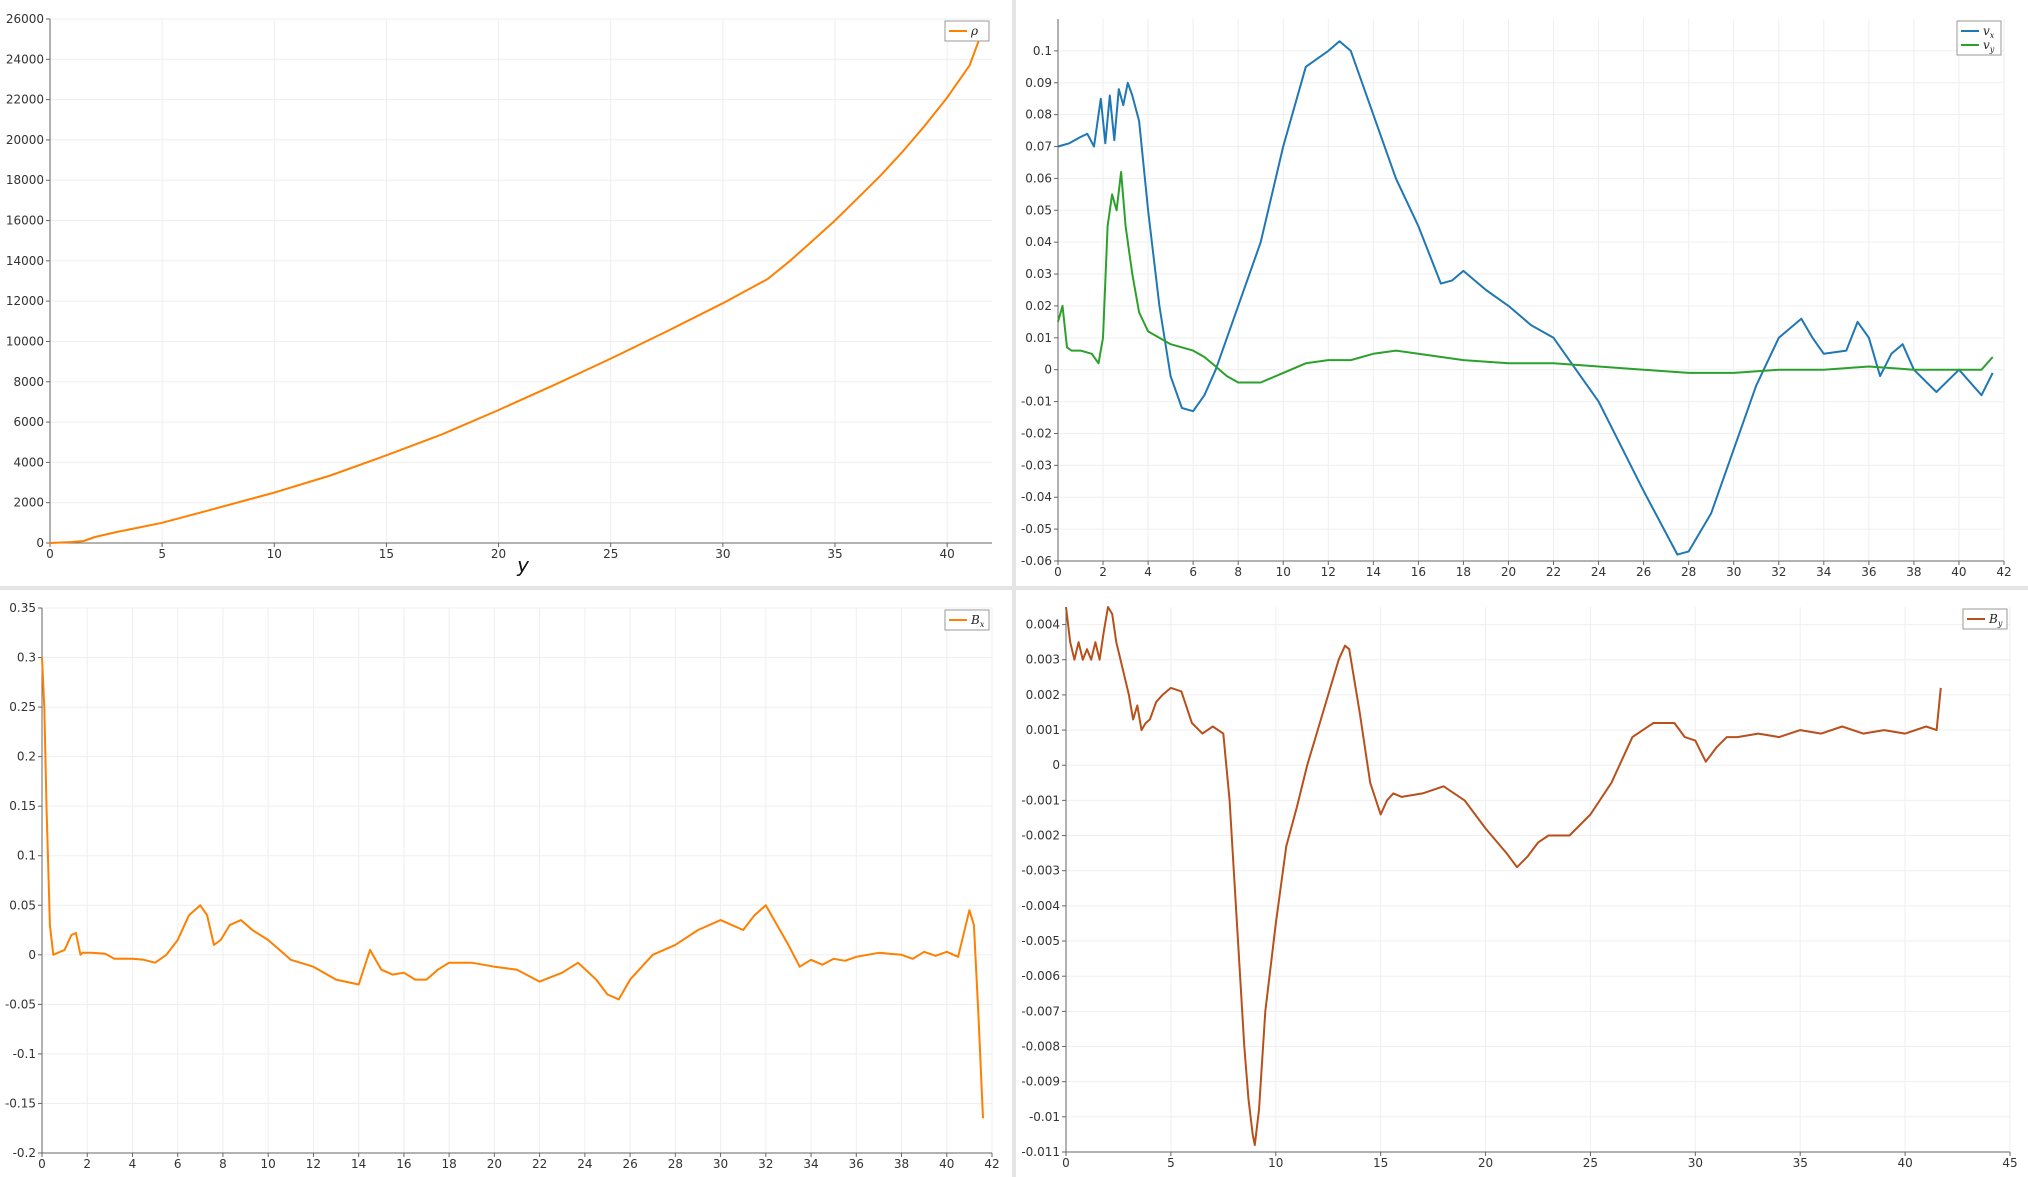 The height and width of the screenshot is (1177, 2028). What do you see at coordinates (1038, 115) in the screenshot?
I see `y-tick-label: 0.08` at bounding box center [1038, 115].